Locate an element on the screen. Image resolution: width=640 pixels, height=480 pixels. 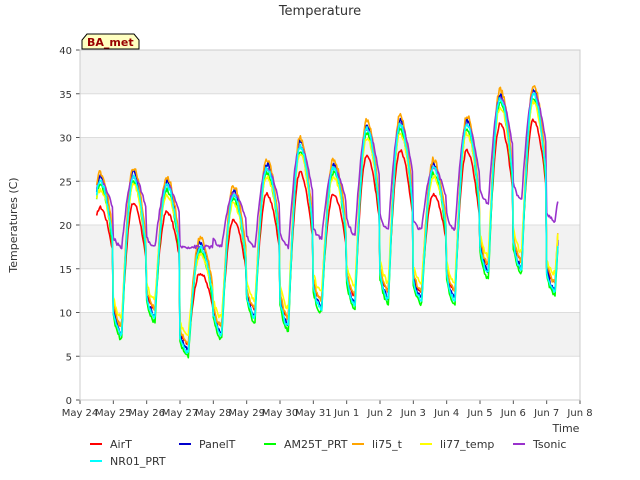
badge: BA_met is located at coordinates (110, 41).